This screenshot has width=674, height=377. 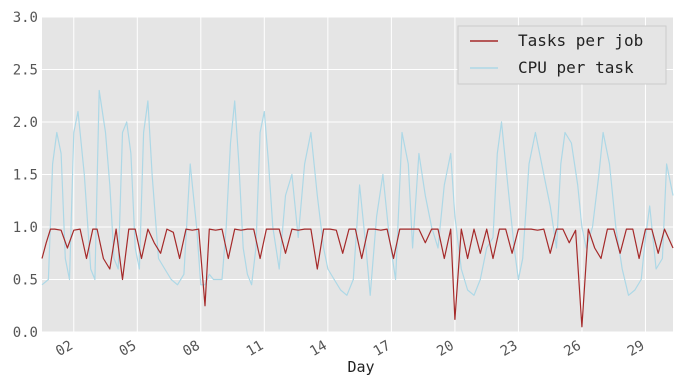 What do you see at coordinates (255, 349) in the screenshot?
I see `x-tick-label: 11` at bounding box center [255, 349].